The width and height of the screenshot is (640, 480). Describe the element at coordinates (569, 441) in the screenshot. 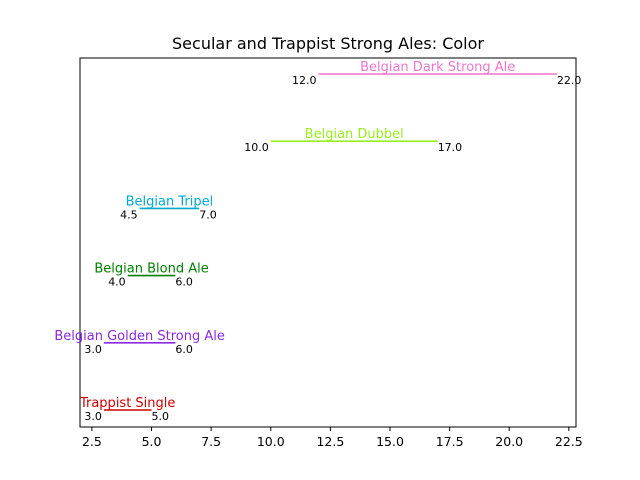

I see `x-tick-label: 22.5` at that location.